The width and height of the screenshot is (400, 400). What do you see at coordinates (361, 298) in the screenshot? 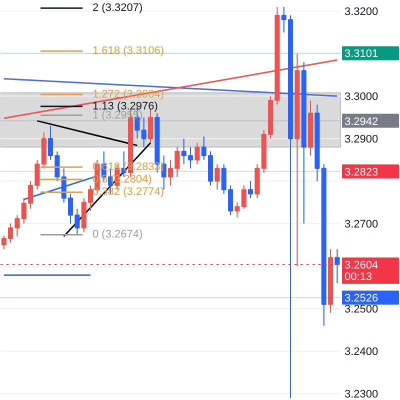
I see `ref-line-label: 3.2526` at bounding box center [361, 298].